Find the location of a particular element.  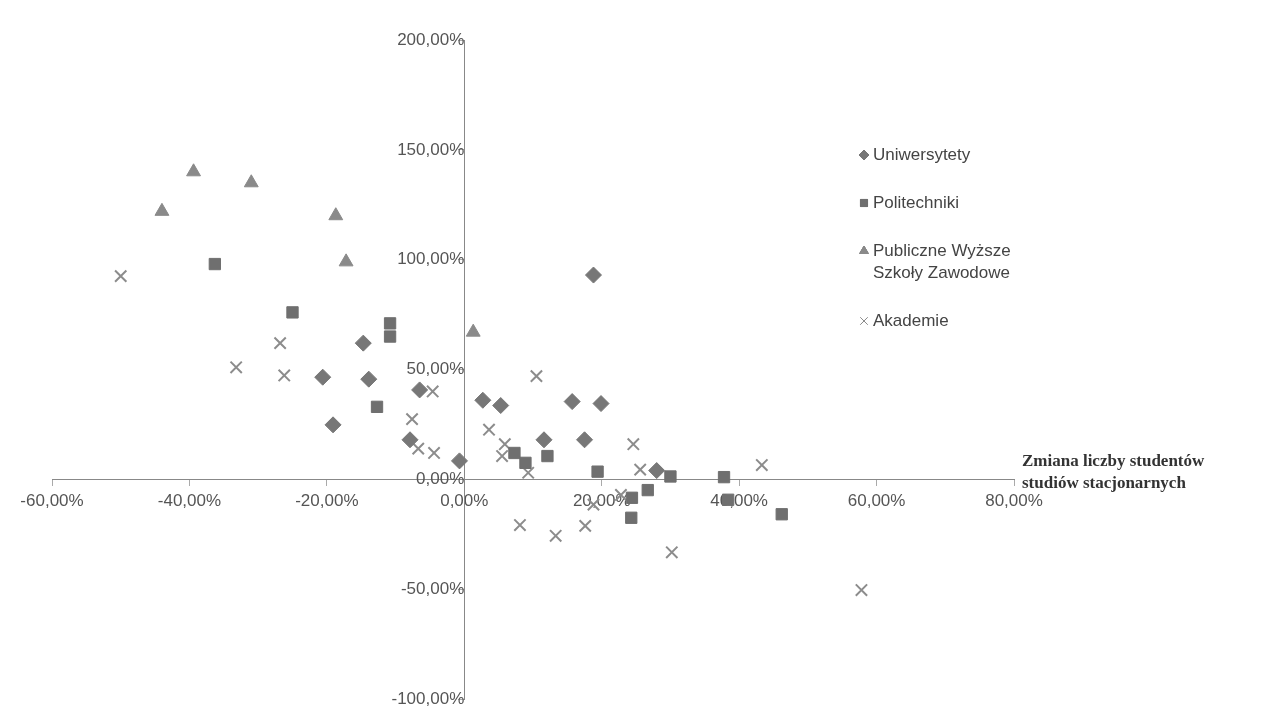

legend-label: Publiczne Wyższe Szkoły Zawodowe is located at coordinates (942, 261).